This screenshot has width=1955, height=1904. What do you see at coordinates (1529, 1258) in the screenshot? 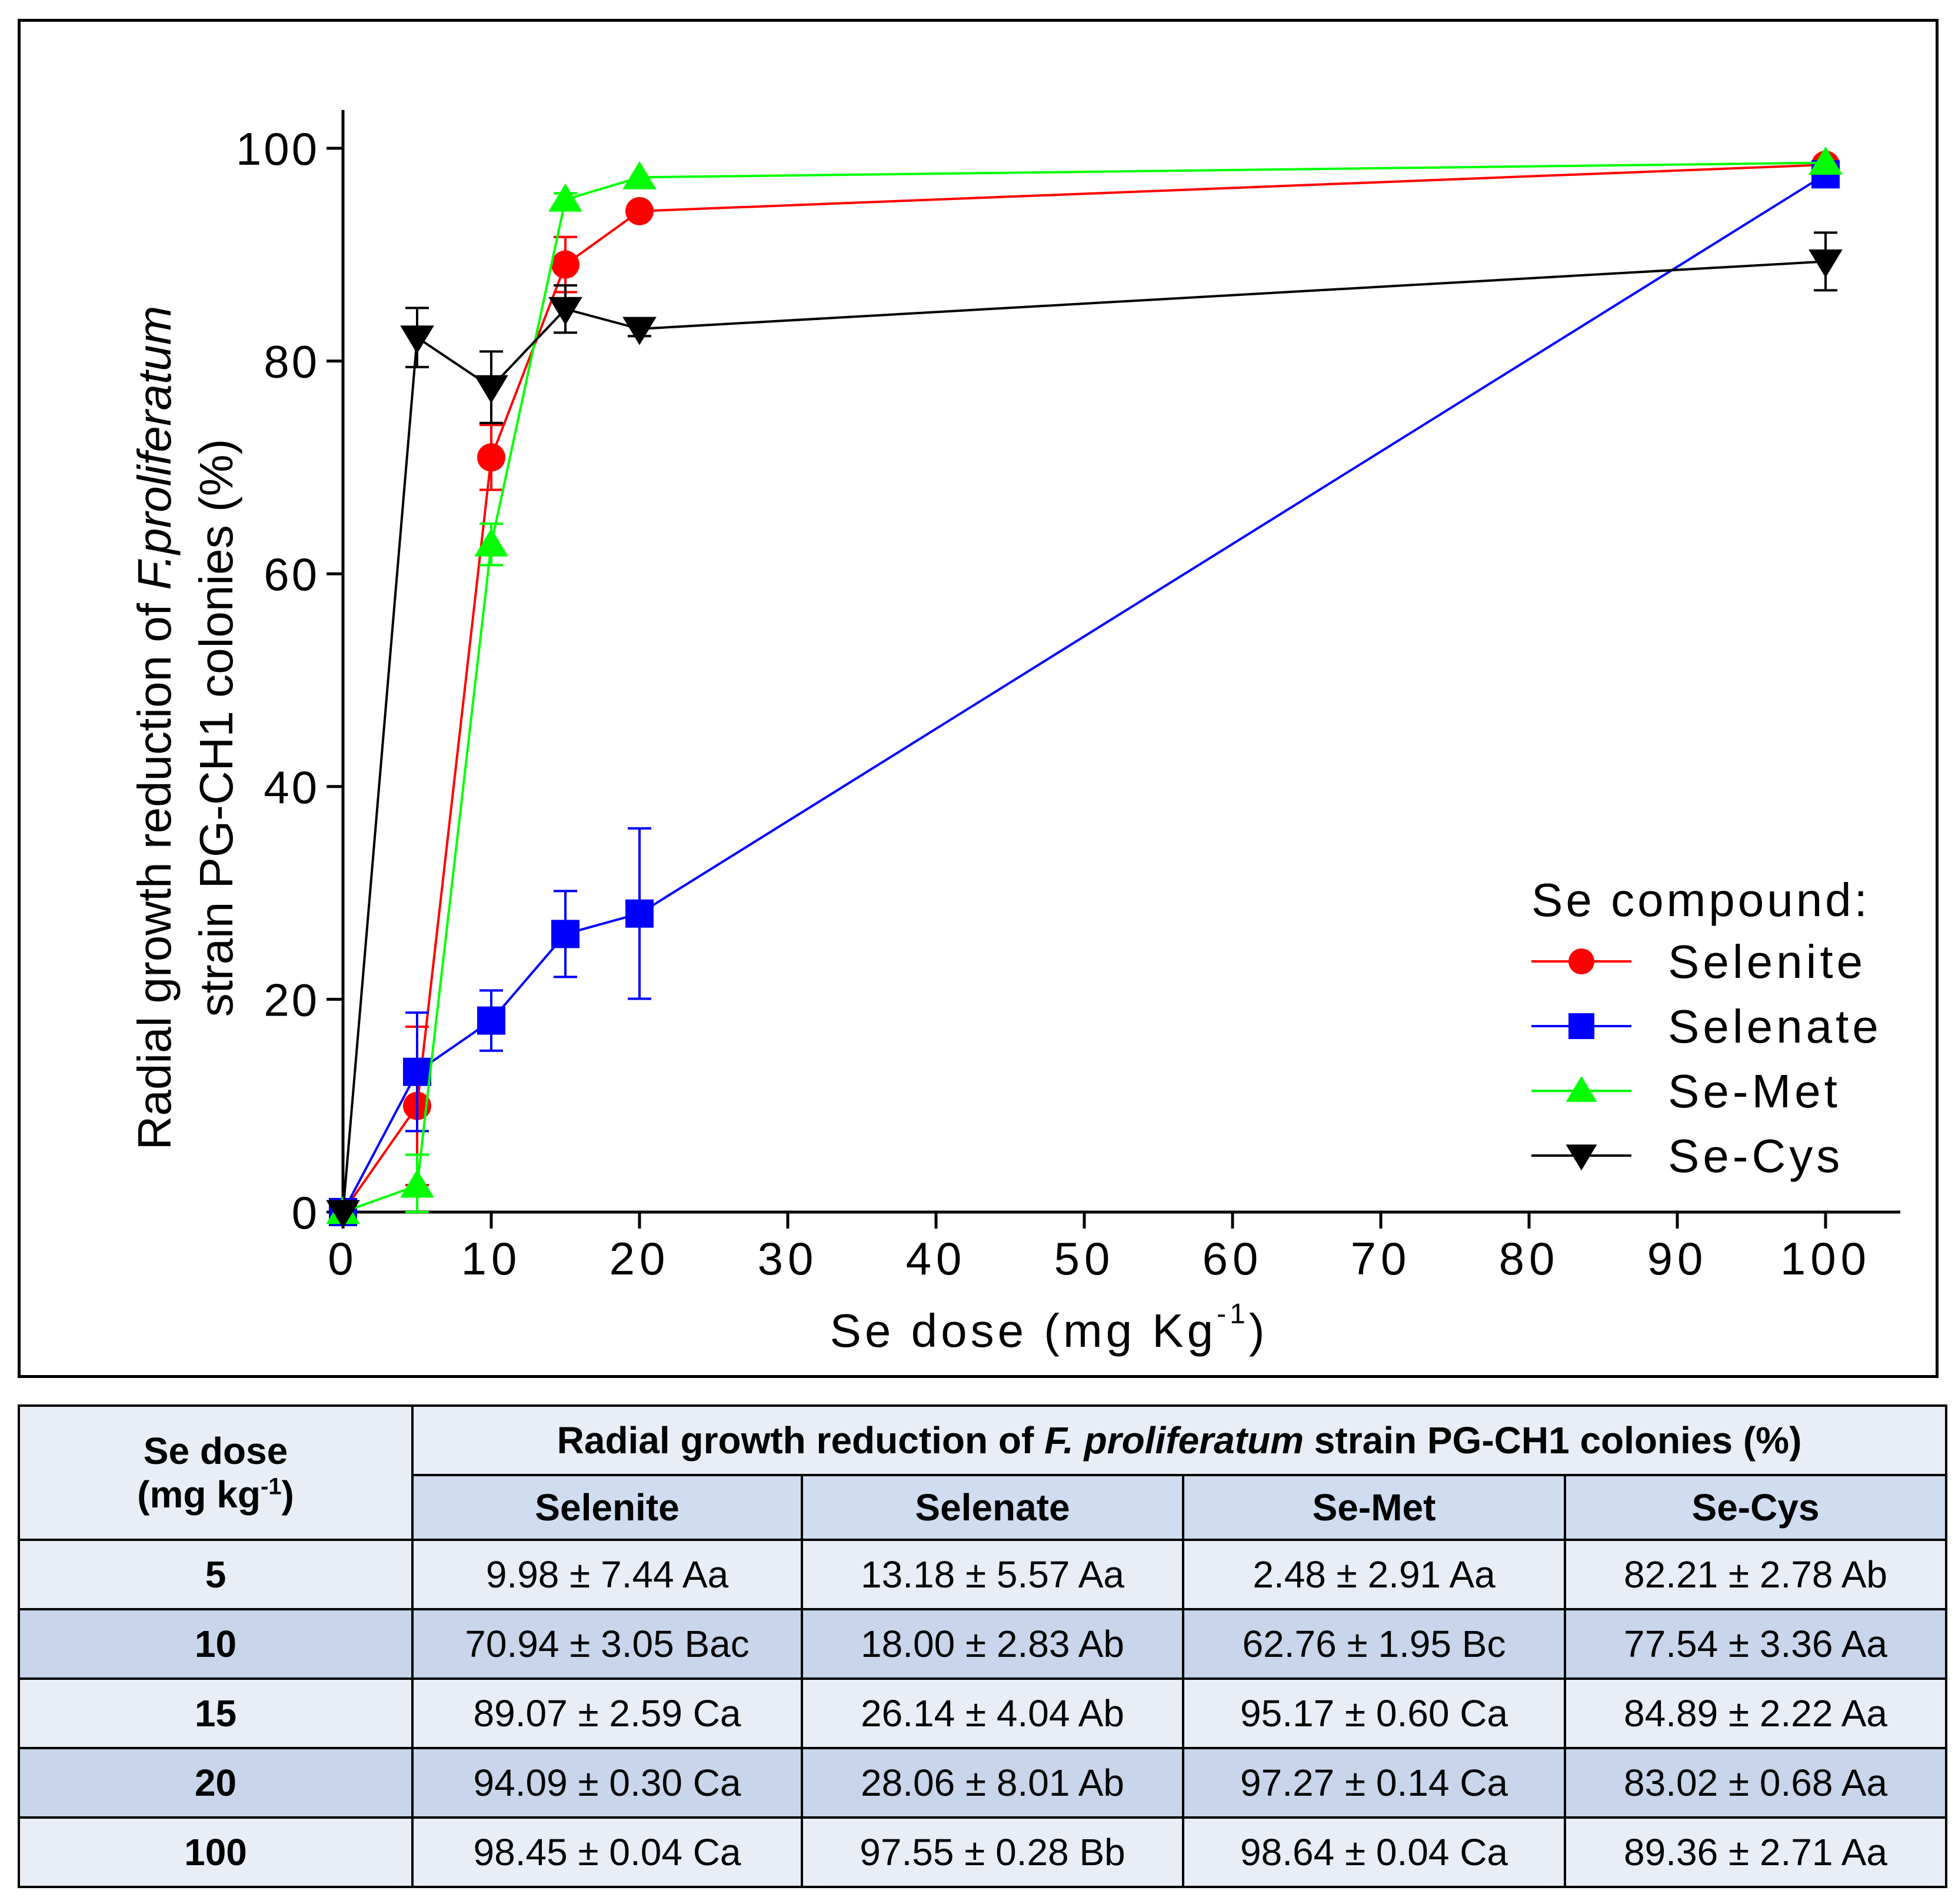
I see `x-tick-label: 80` at bounding box center [1529, 1258].